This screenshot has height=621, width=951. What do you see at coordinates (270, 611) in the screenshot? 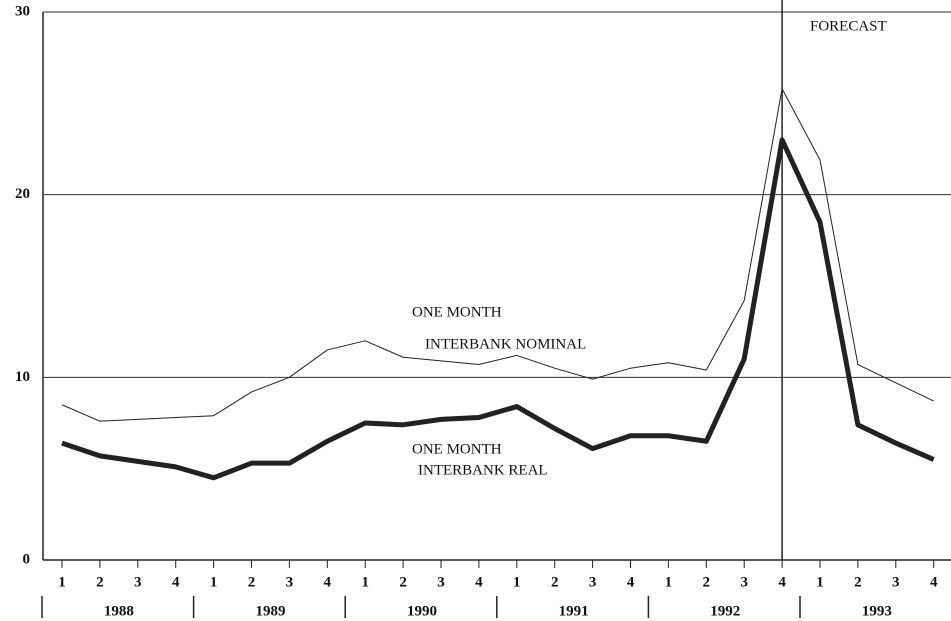
I see `year-label: 1989` at bounding box center [270, 611].